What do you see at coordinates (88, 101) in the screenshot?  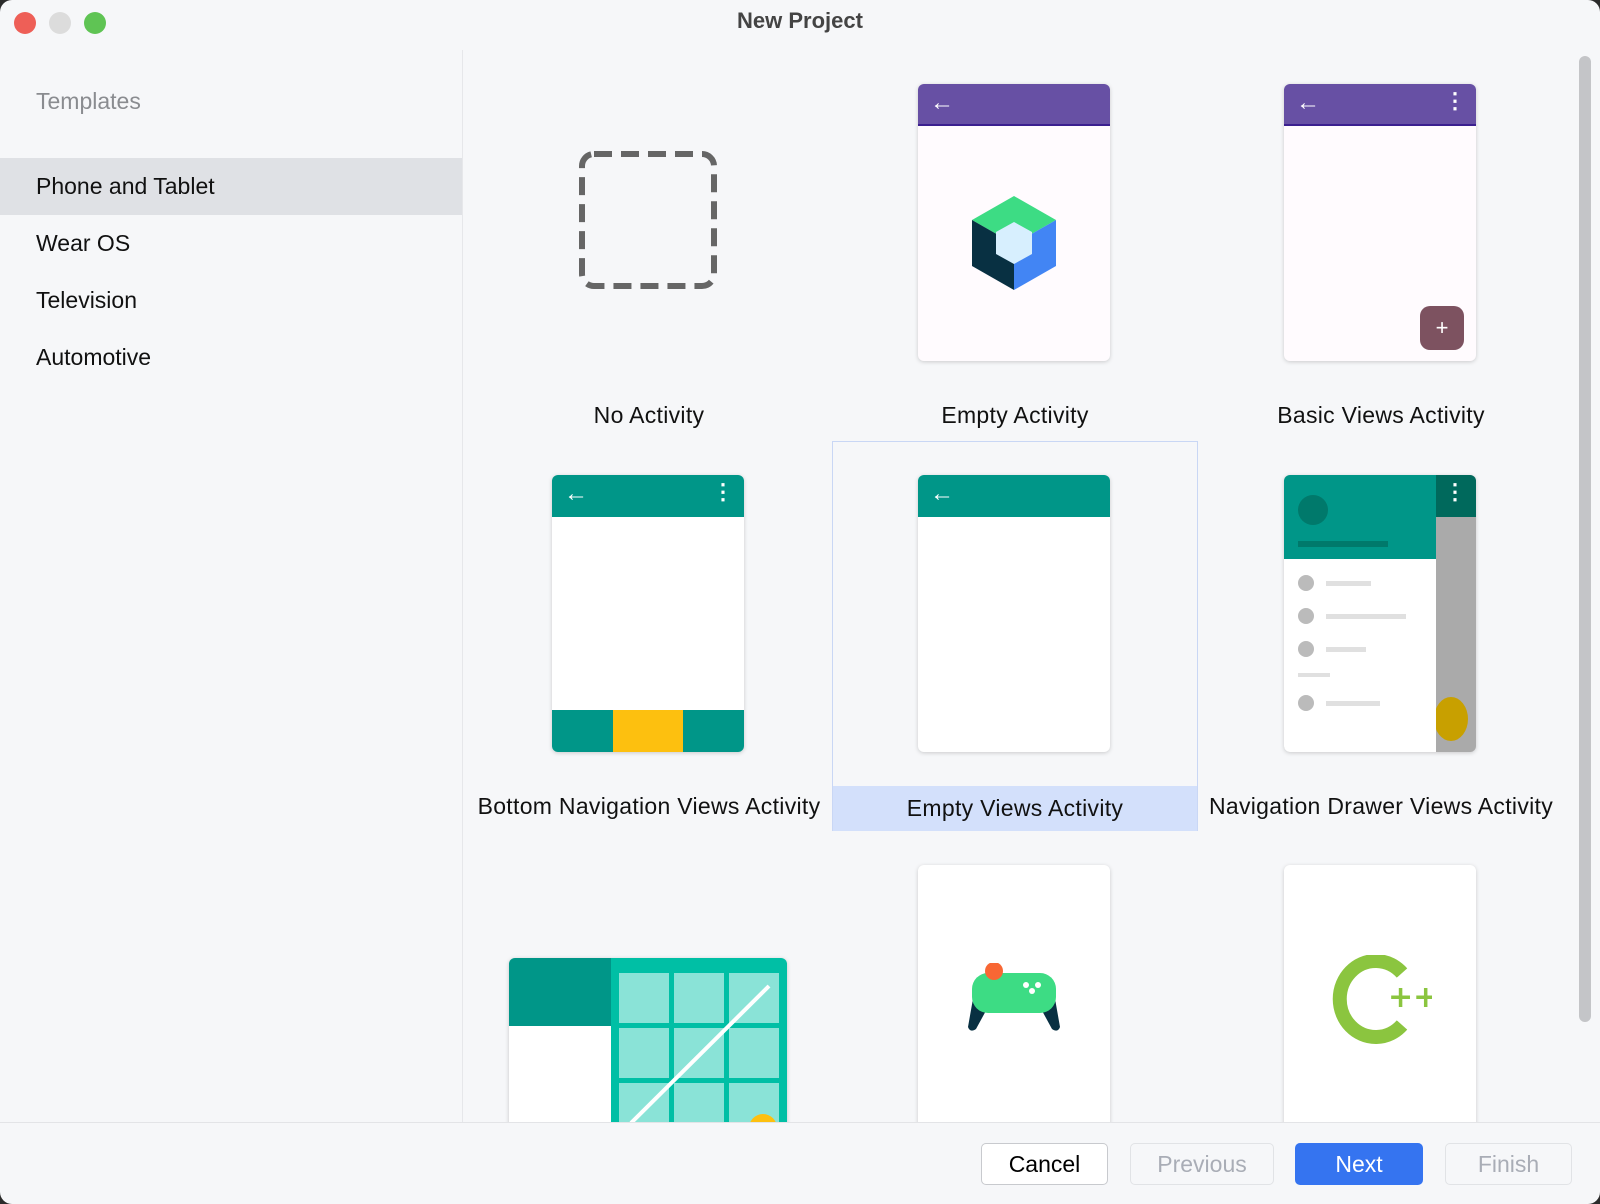 I see `sidebar-header: Templates` at bounding box center [88, 101].